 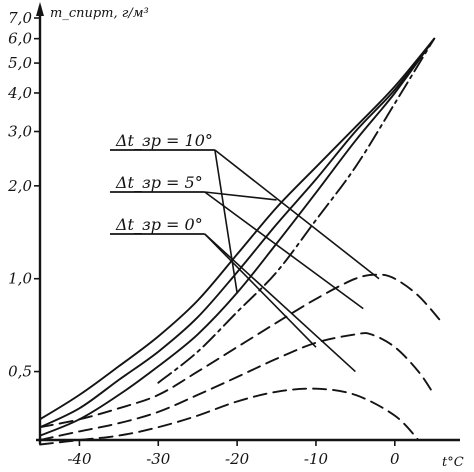 What do you see at coordinates (237, 459) in the screenshot?
I see `x-tick-label: -20` at bounding box center [237, 459].